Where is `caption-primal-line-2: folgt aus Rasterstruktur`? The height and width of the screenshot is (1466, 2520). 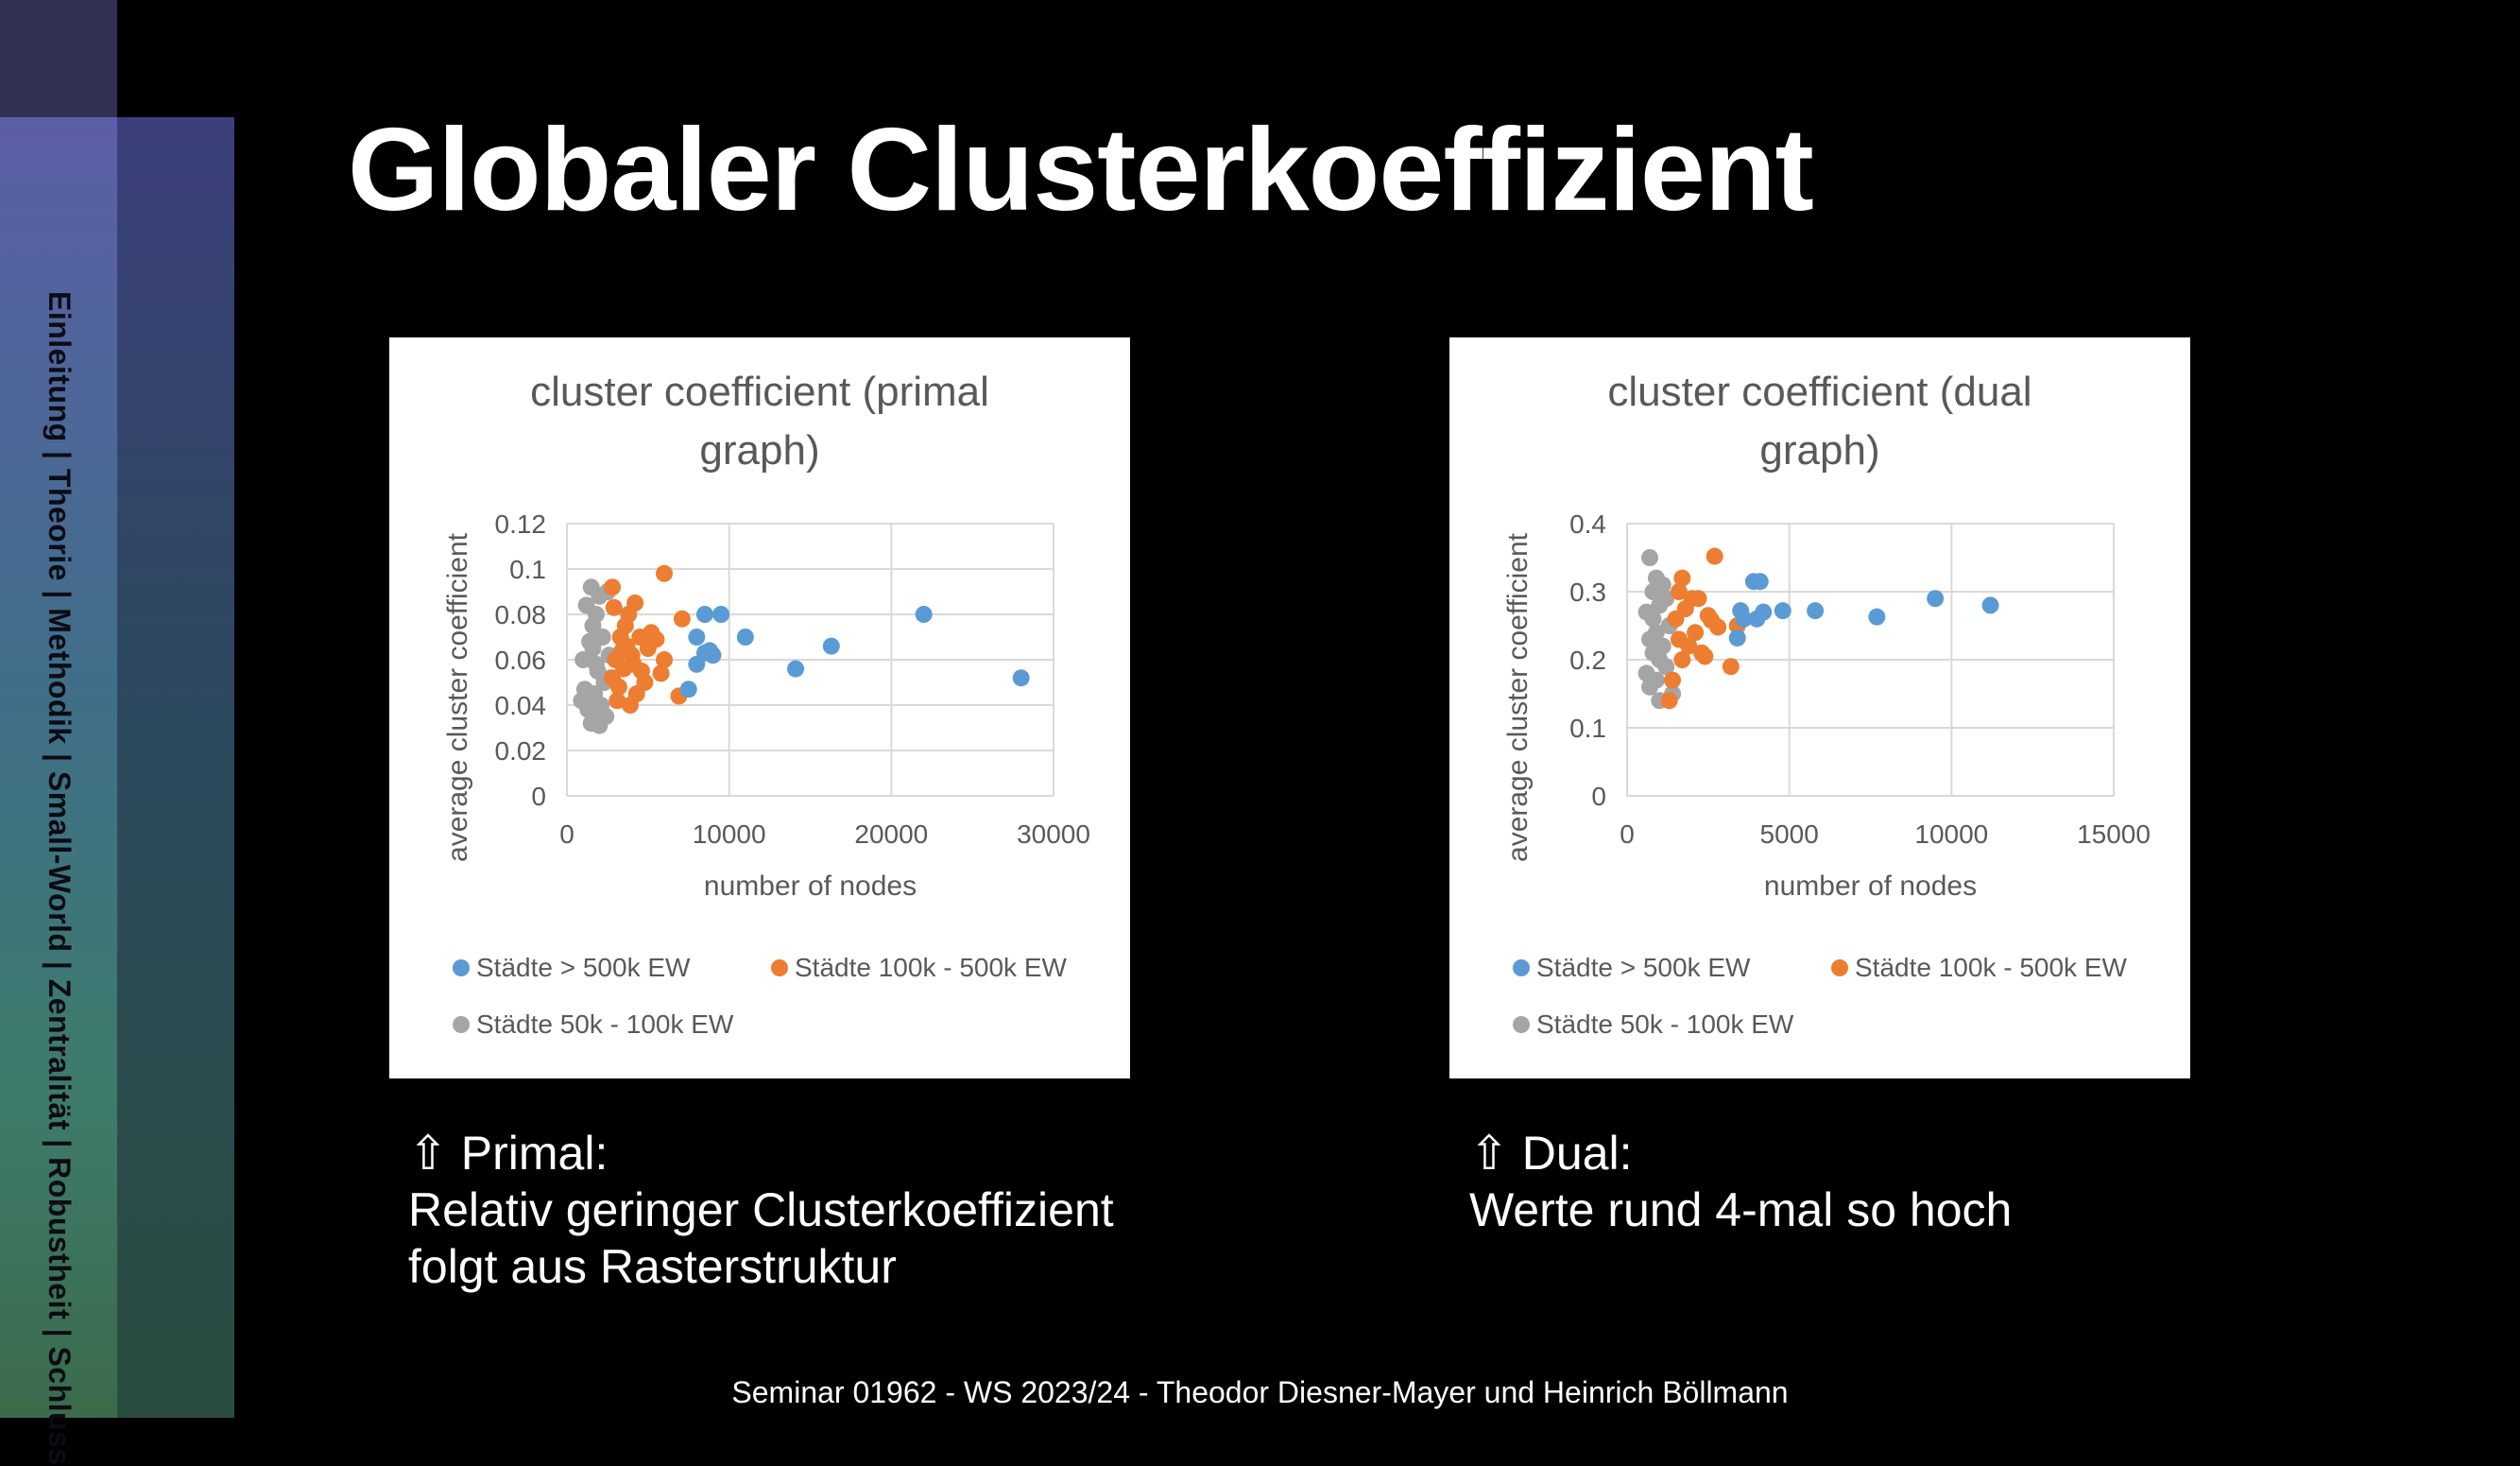 caption-primal-line-2: folgt aus Rasterstruktur is located at coordinates (652, 1266).